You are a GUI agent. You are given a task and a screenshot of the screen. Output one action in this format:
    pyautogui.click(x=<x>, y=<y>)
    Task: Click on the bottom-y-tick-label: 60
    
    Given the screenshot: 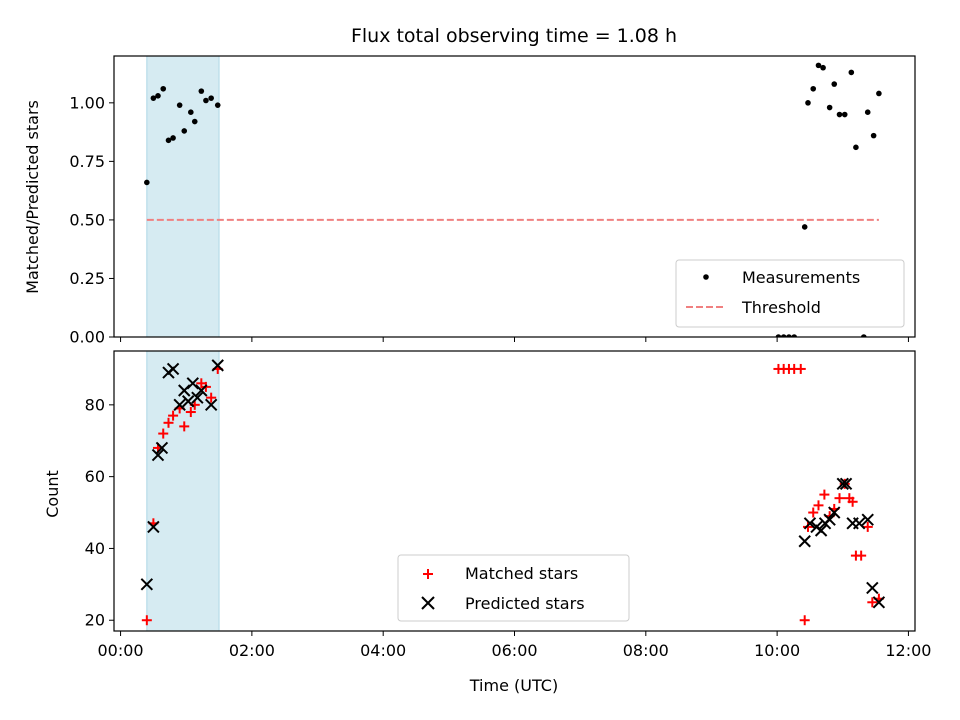 What is the action you would take?
    pyautogui.click(x=95, y=476)
    